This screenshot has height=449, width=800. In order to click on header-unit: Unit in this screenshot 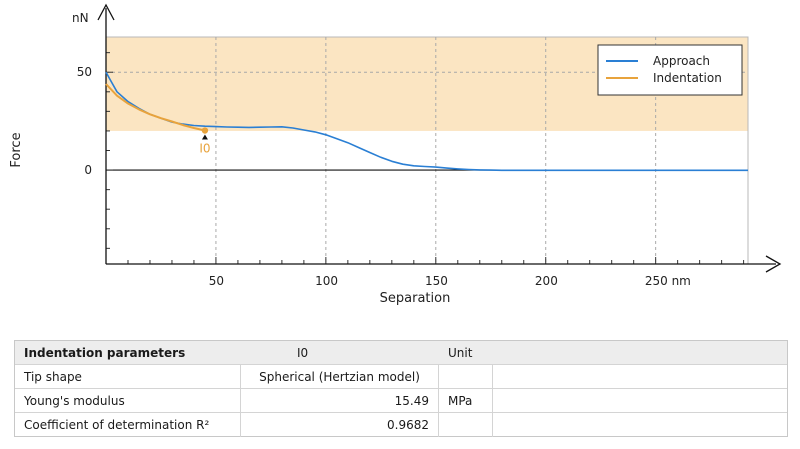, I will do `click(460, 353)`.